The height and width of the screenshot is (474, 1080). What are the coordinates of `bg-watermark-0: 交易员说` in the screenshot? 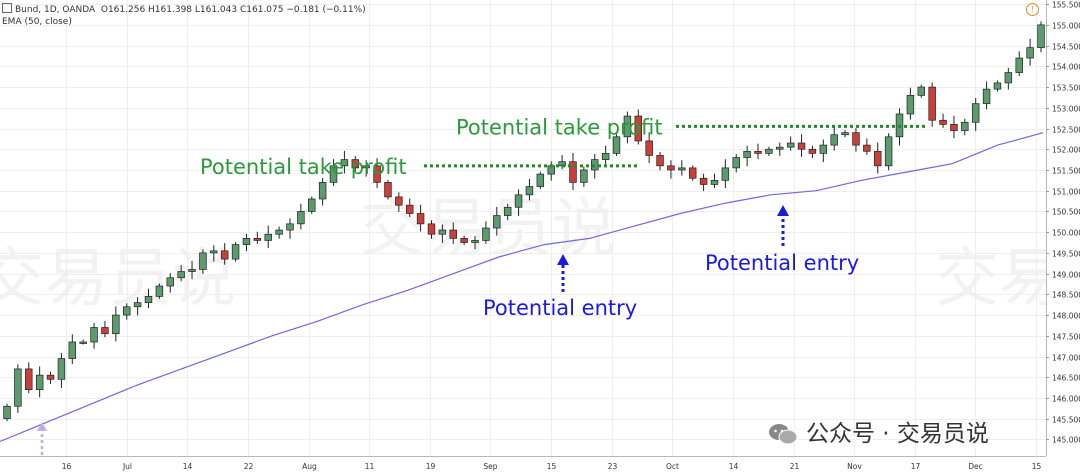 It's located at (118, 279).